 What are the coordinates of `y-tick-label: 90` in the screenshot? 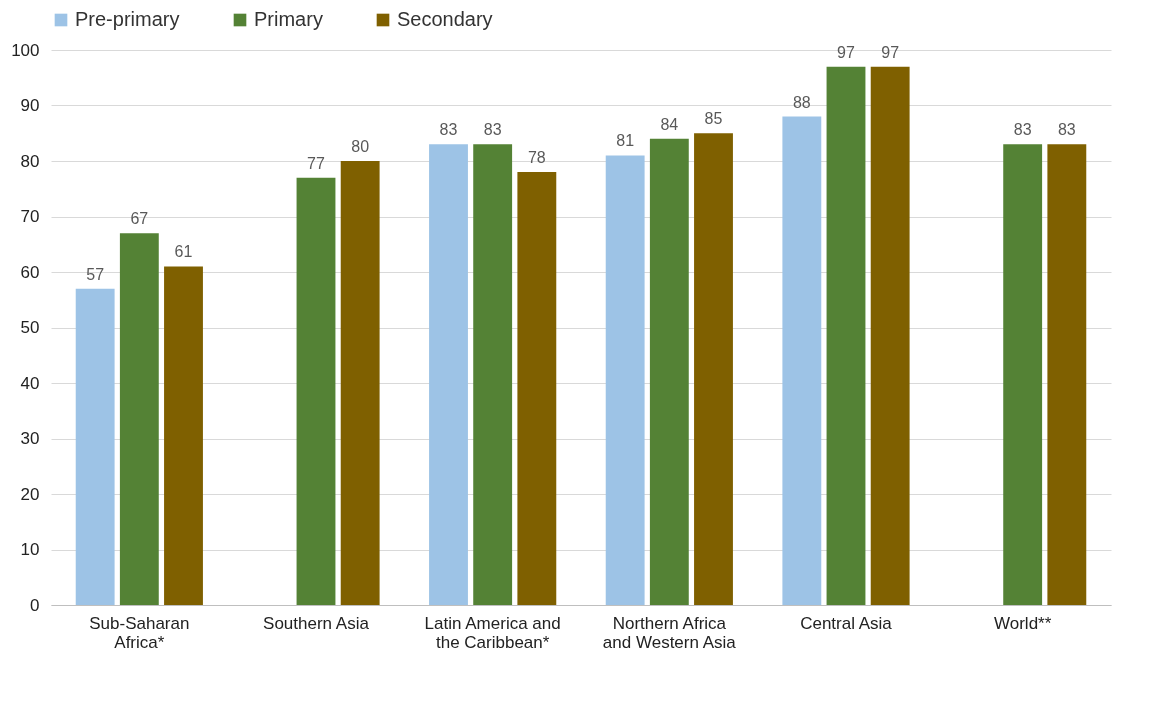 It's located at (30, 105).